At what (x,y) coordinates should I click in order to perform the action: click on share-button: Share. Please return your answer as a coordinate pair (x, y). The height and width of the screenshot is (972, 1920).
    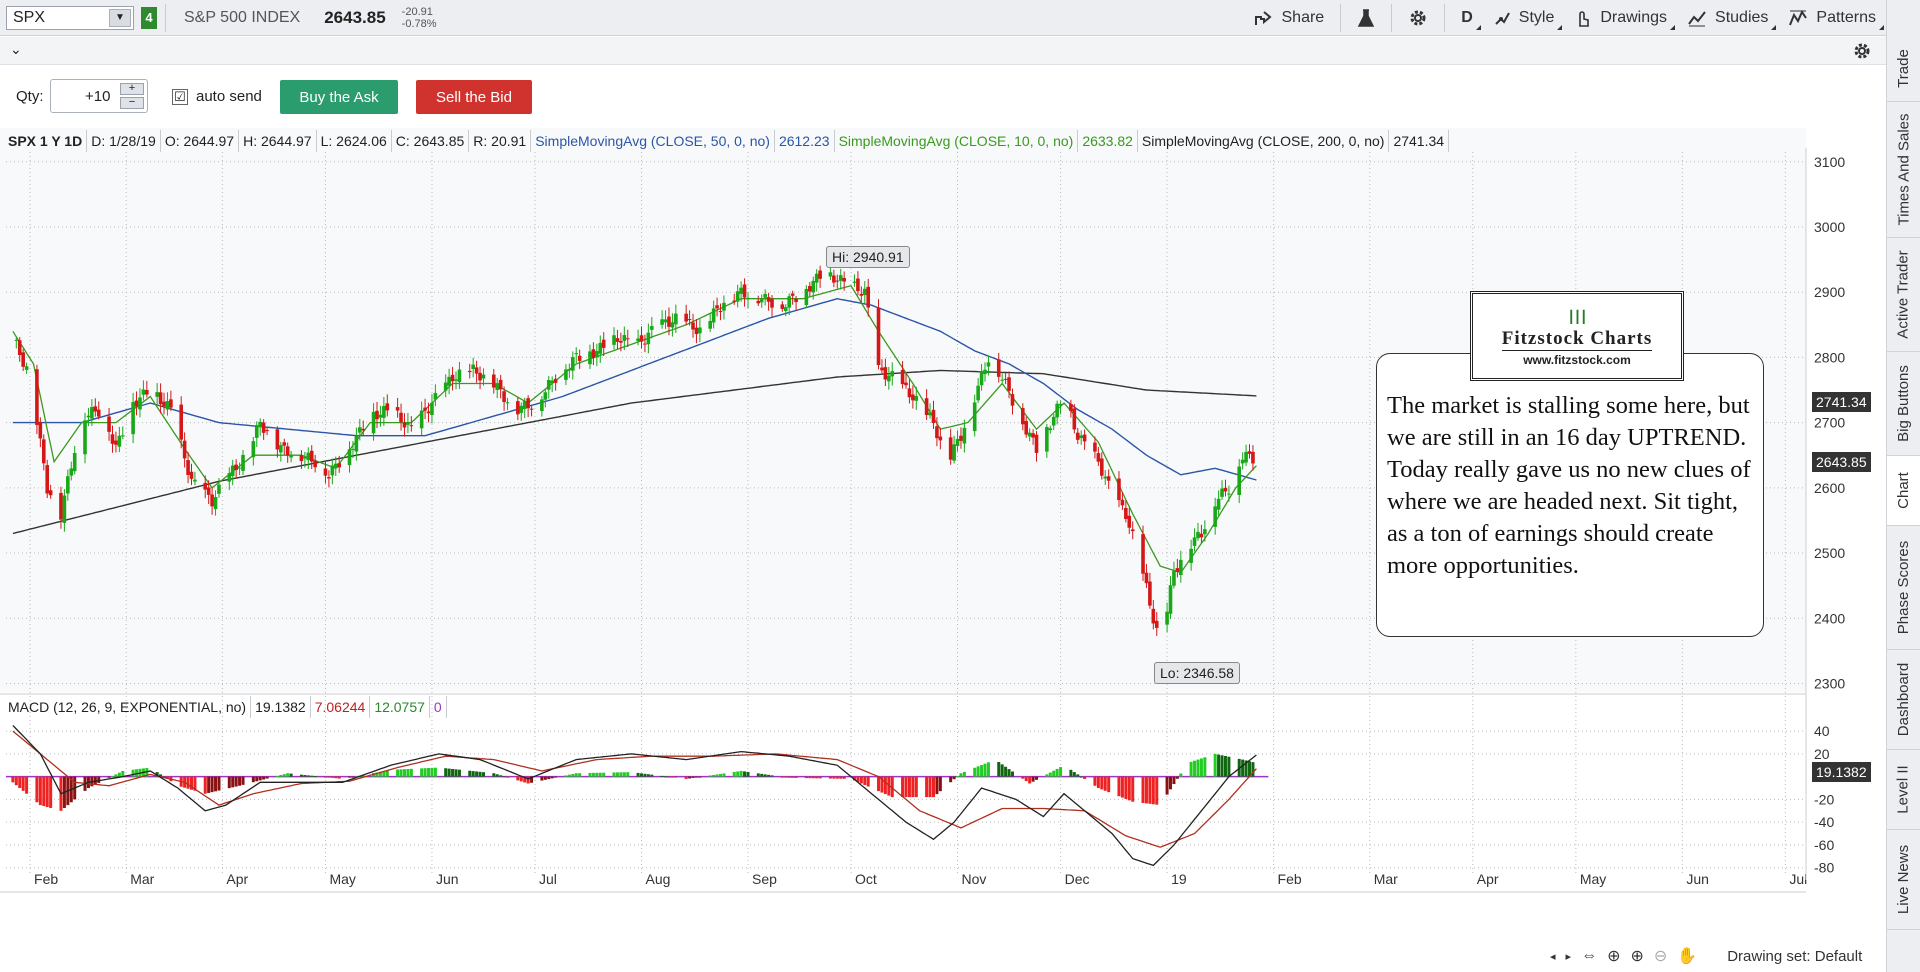
    Looking at the image, I should click on (1289, 18).